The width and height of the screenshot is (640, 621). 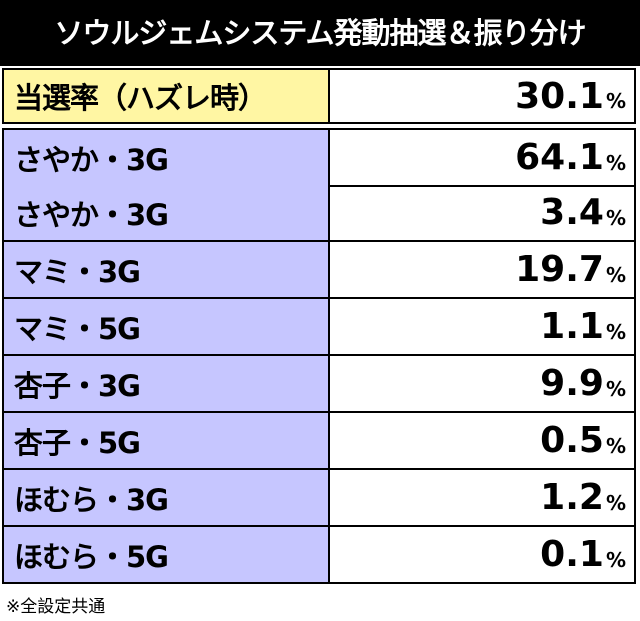 I want to click on table-row: 杏子・3G 9.9%, so click(x=319, y=384).